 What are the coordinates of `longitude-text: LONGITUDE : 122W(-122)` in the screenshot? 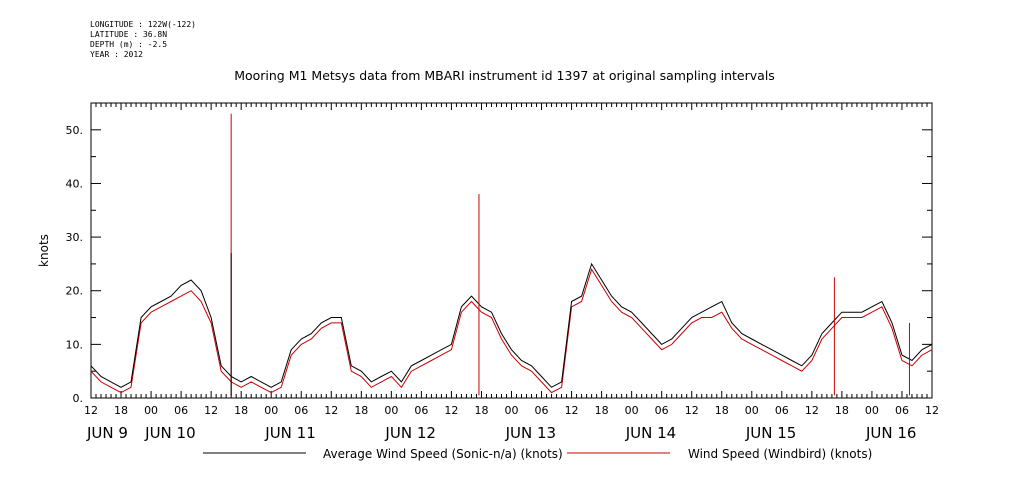 It's located at (143, 24).